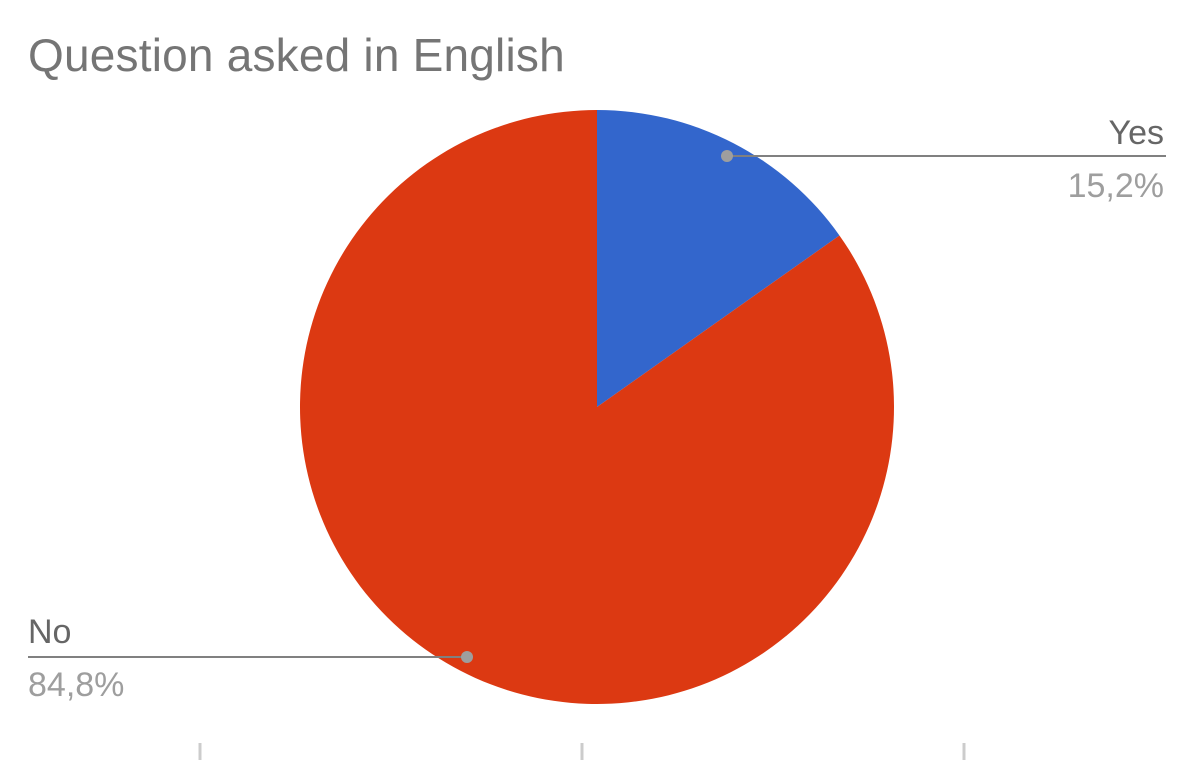  What do you see at coordinates (582, 751) in the screenshot?
I see `bottom-ticks` at bounding box center [582, 751].